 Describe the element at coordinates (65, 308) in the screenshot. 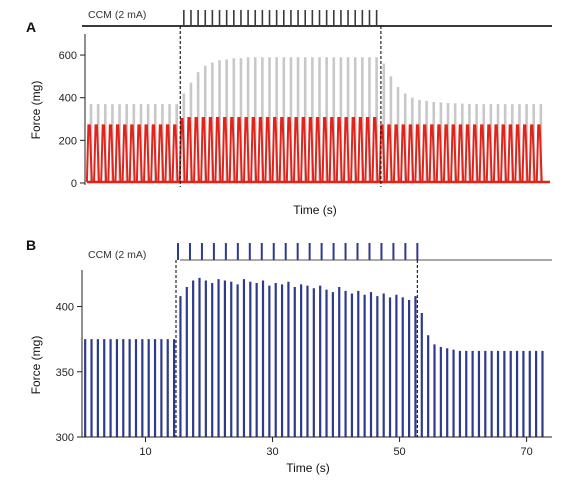

I see `panel-b-y-tick-label: 400` at that location.